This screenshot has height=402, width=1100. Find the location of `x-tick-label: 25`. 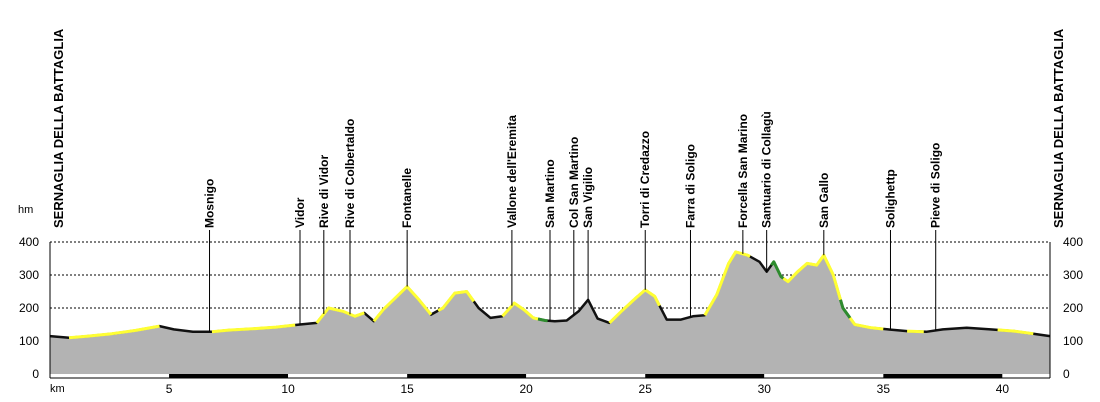

x-tick-label: 25 is located at coordinates (646, 389).